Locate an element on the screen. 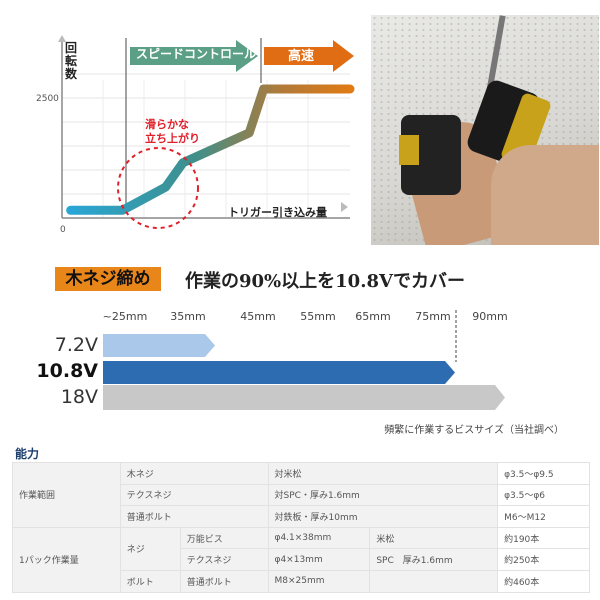 The width and height of the screenshot is (600, 600). bar-10-8v is located at coordinates (279, 372).